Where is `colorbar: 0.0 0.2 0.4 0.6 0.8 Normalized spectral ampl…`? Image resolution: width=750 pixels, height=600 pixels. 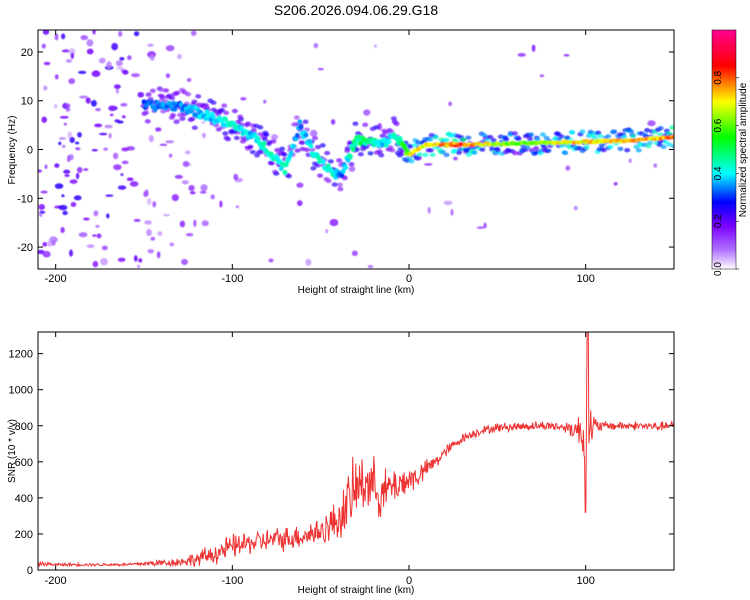 colorbar: 0.0 0.2 0.4 0.6 0.8 Normalized spectral ampl… is located at coordinates (730, 152).